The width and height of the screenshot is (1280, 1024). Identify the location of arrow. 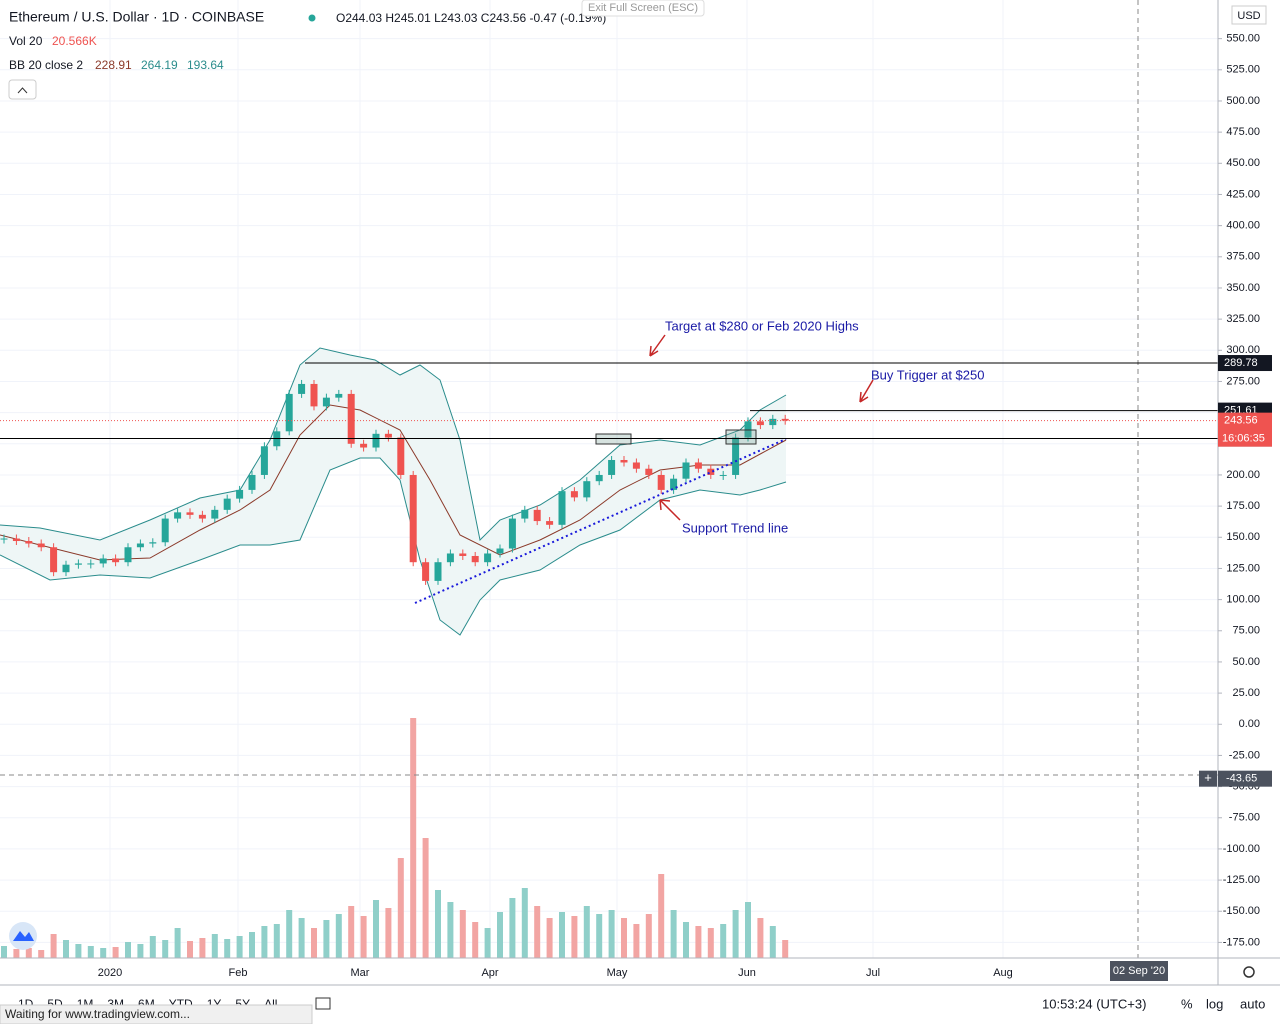
(670, 510).